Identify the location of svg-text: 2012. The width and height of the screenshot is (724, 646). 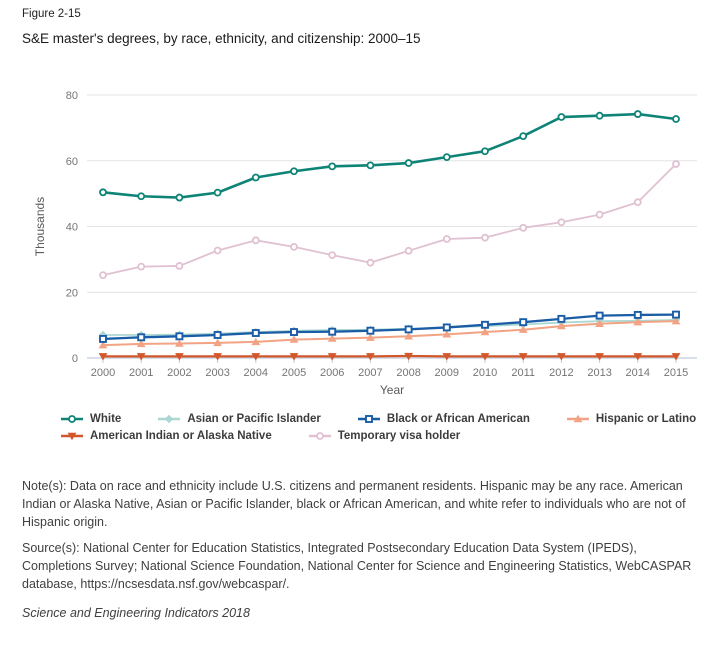
(561, 373).